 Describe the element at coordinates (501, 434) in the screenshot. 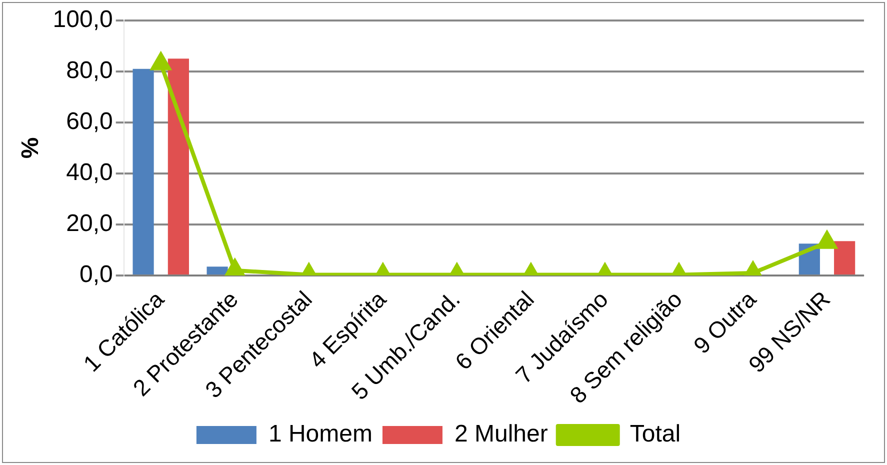

I see `legend-label: 2 Mulher` at that location.